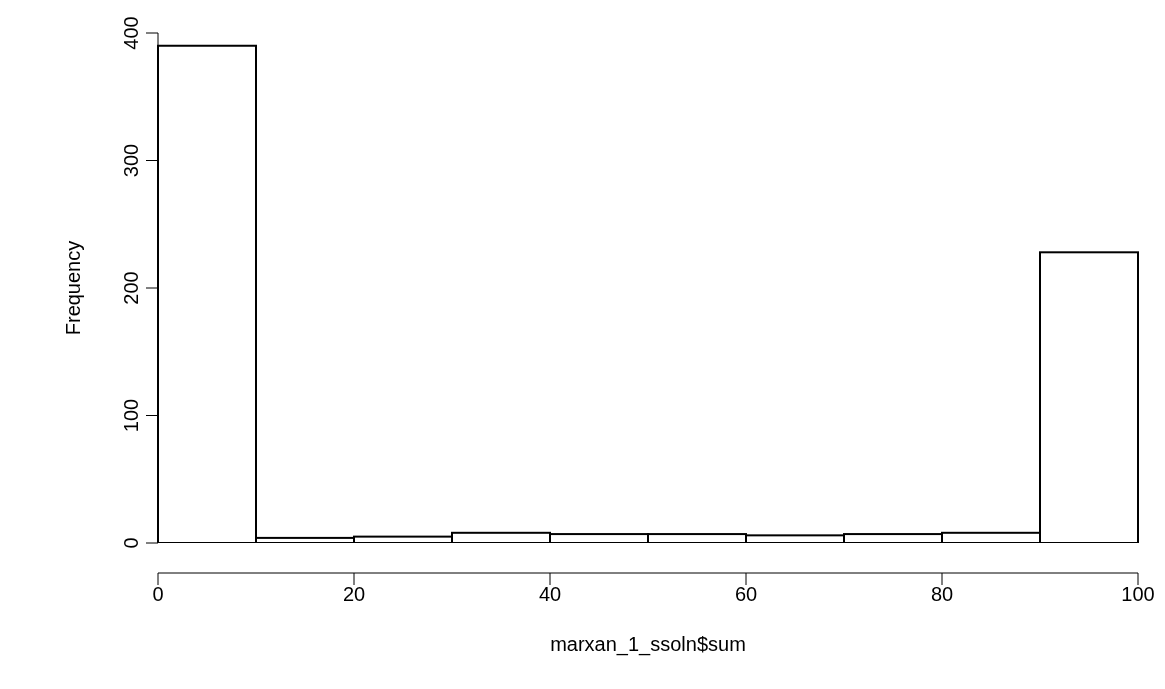  What do you see at coordinates (131, 33) in the screenshot?
I see `y-tick-label: 400` at bounding box center [131, 33].